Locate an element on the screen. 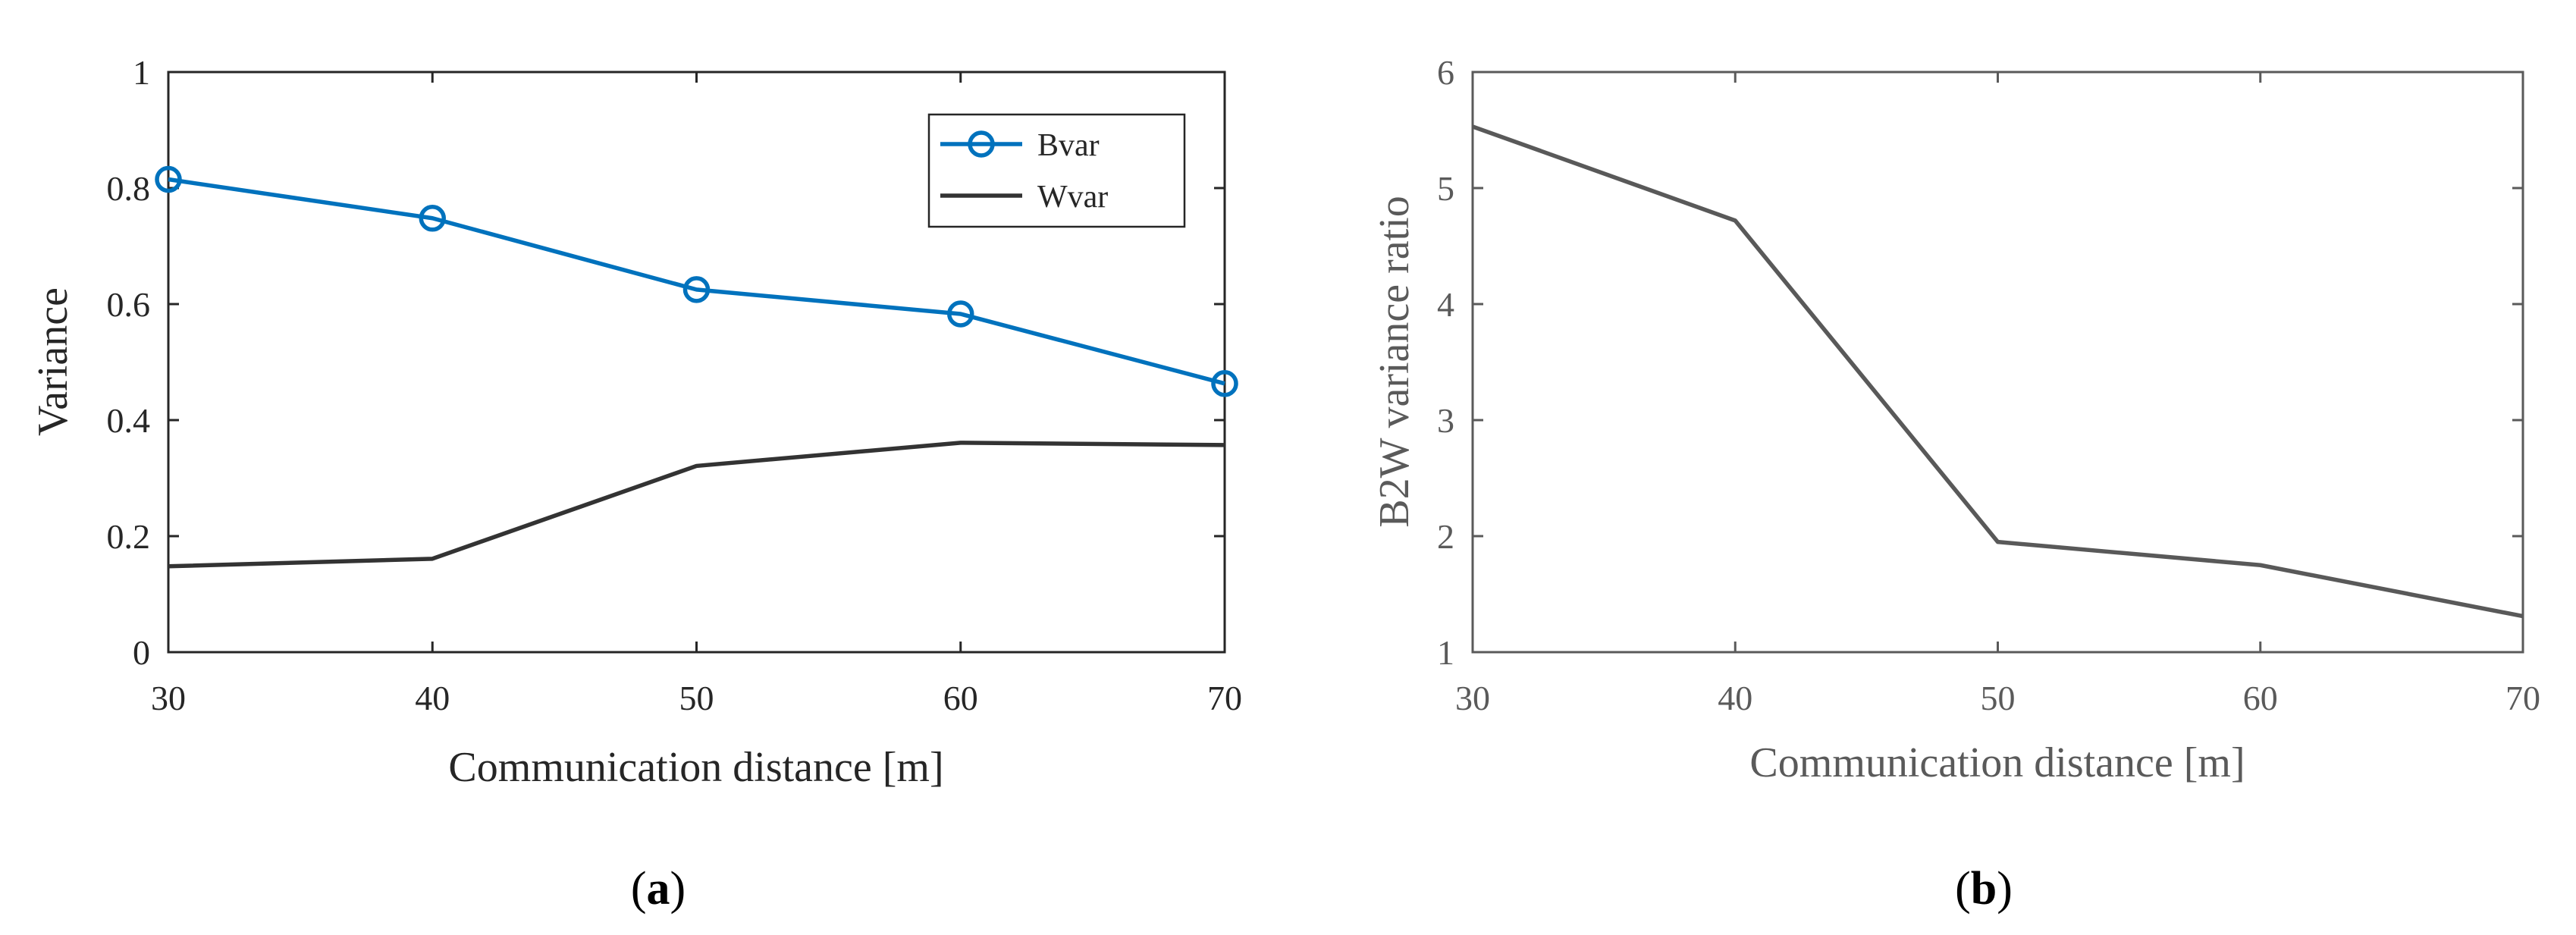 The height and width of the screenshot is (935, 2576). y-tick-label: 0.2 is located at coordinates (129, 536).